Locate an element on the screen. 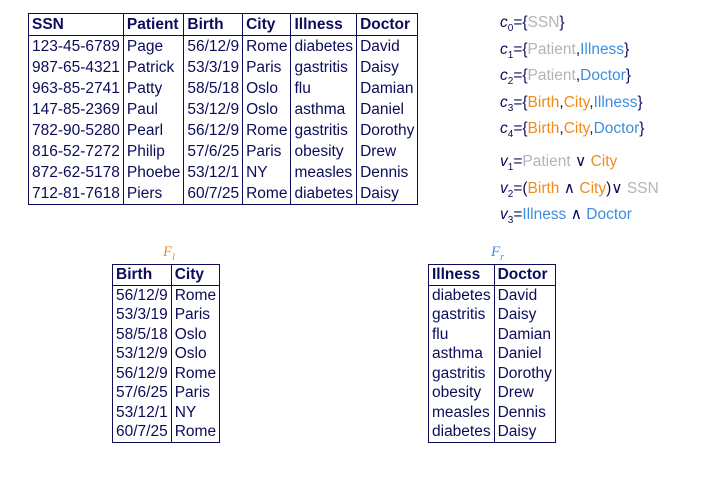 This screenshot has width=711, height=479. fragment-right-row: gastritis Daisy is located at coordinates (492, 315).